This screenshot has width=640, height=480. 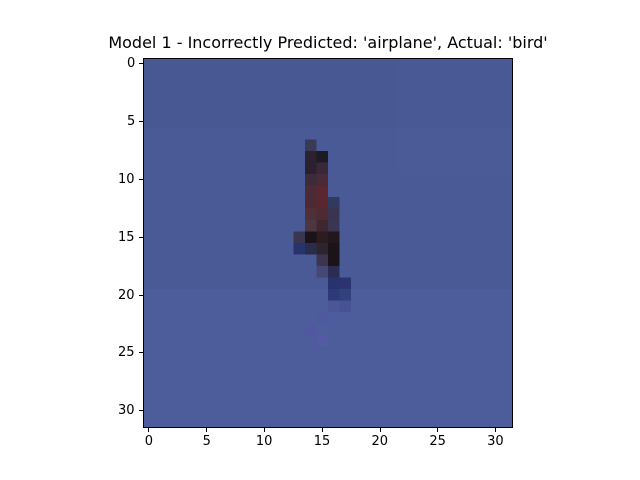 What do you see at coordinates (131, 64) in the screenshot?
I see `y-tick-label: 0` at bounding box center [131, 64].